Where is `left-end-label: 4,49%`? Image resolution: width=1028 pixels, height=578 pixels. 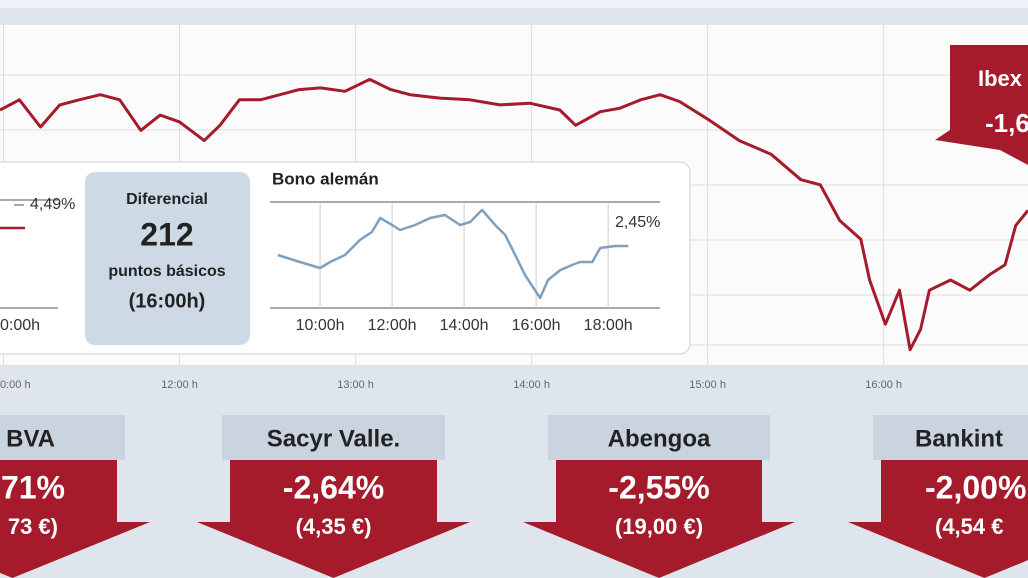 left-end-label: 4,49% is located at coordinates (52, 204).